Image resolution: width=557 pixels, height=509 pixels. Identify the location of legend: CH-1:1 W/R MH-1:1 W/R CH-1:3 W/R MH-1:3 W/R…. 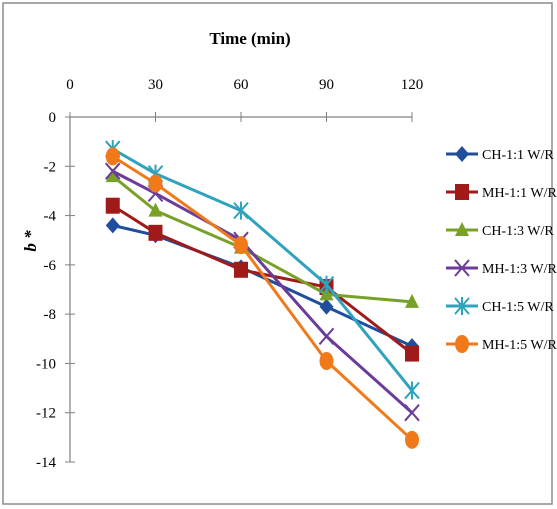
(501, 249).